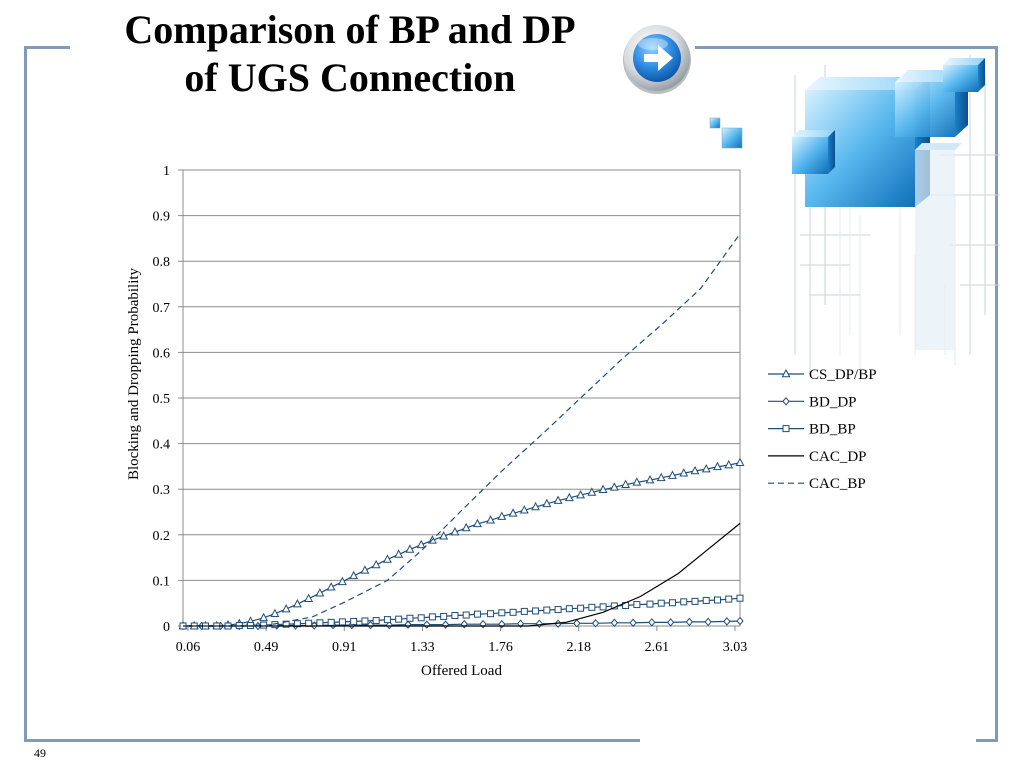  I want to click on y-tick-label: 0.1, so click(162, 581).